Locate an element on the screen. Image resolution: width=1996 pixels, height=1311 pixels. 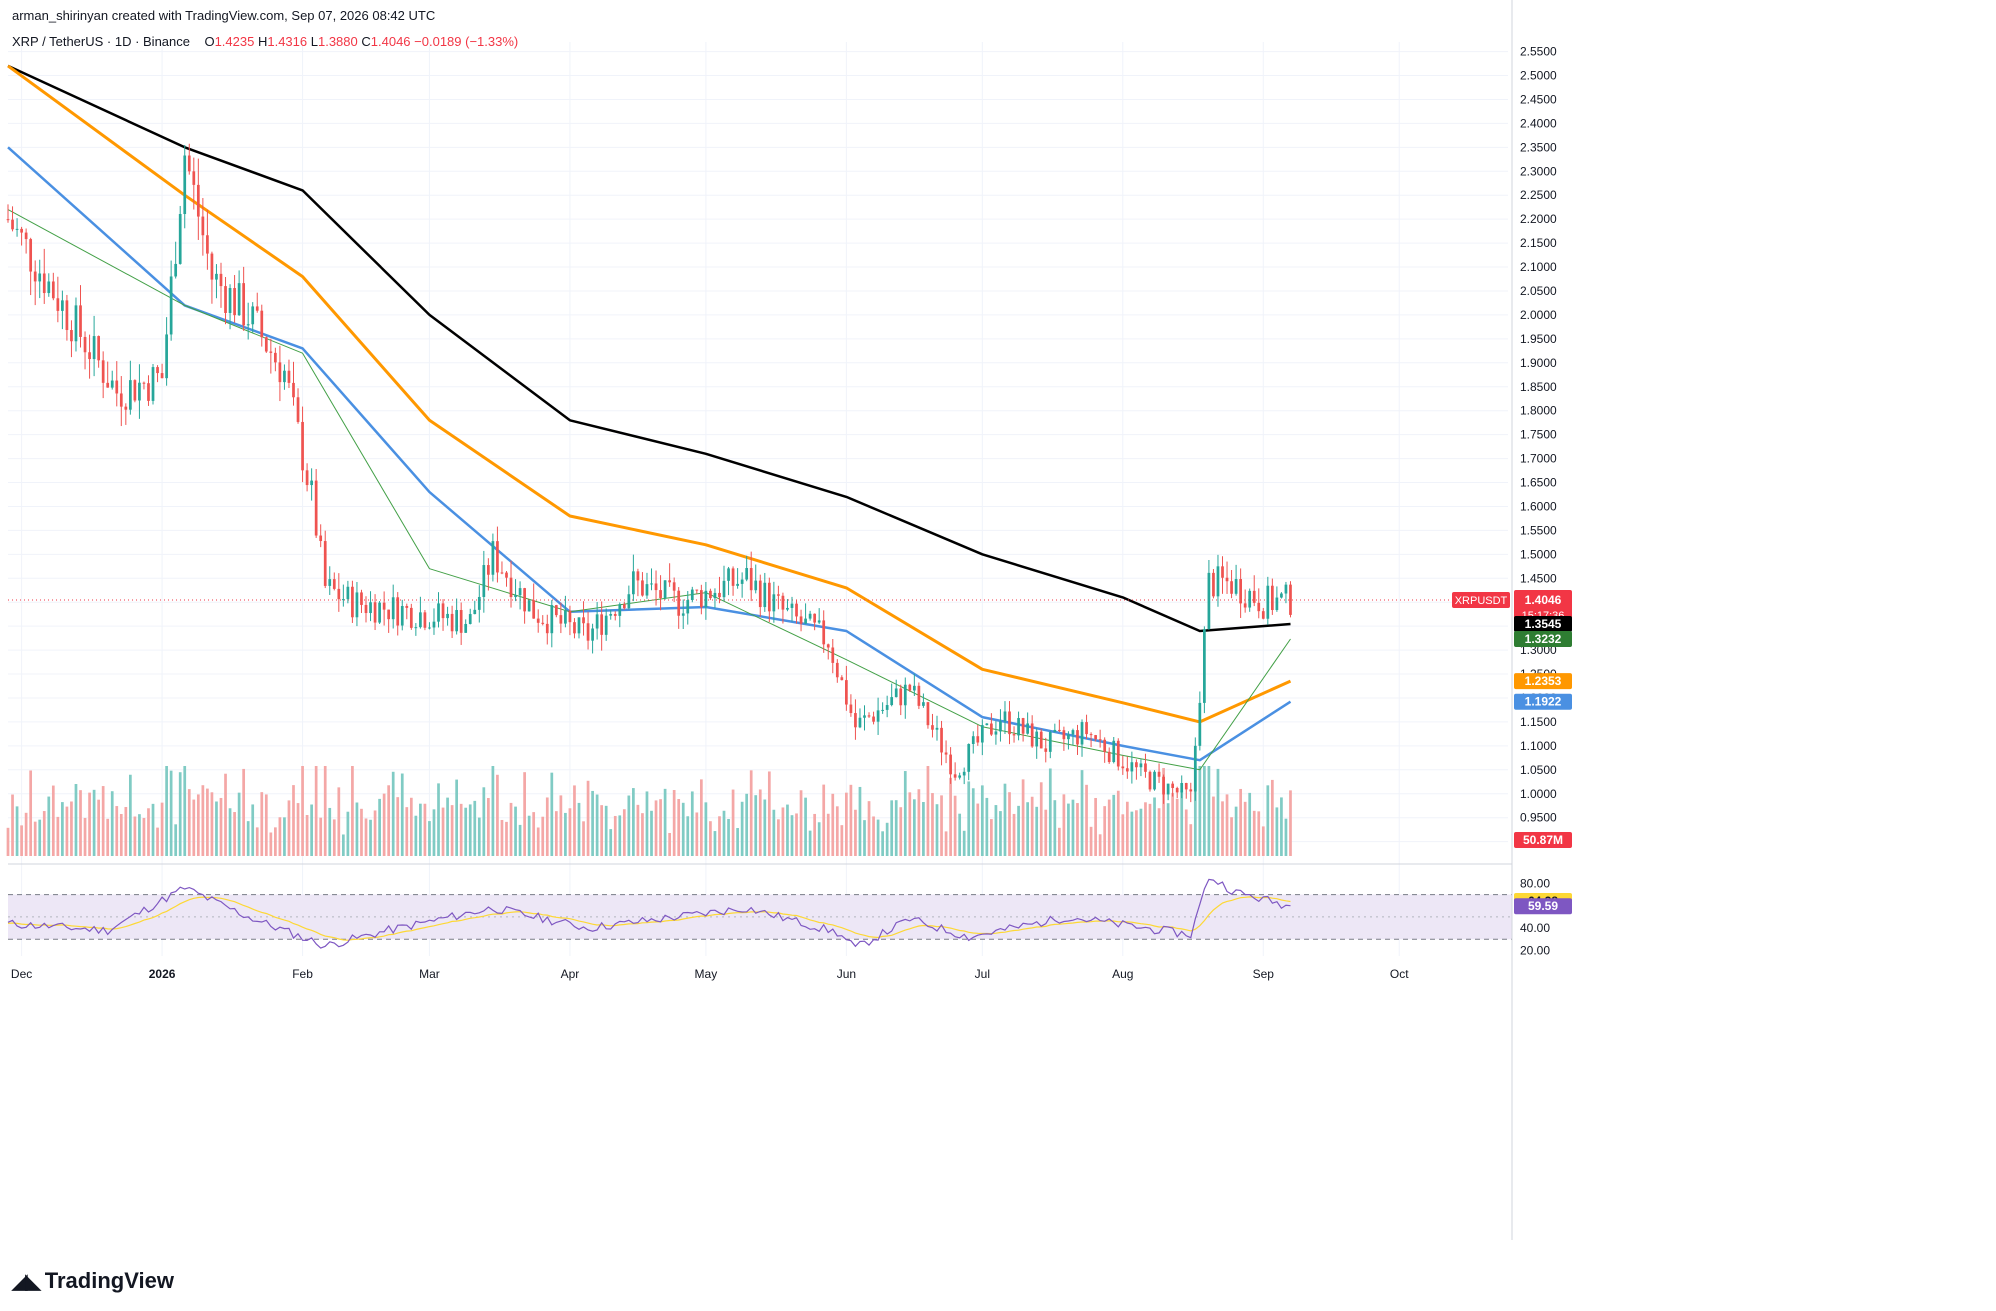
price-tick-label: 1.7000 is located at coordinates (1538, 459).